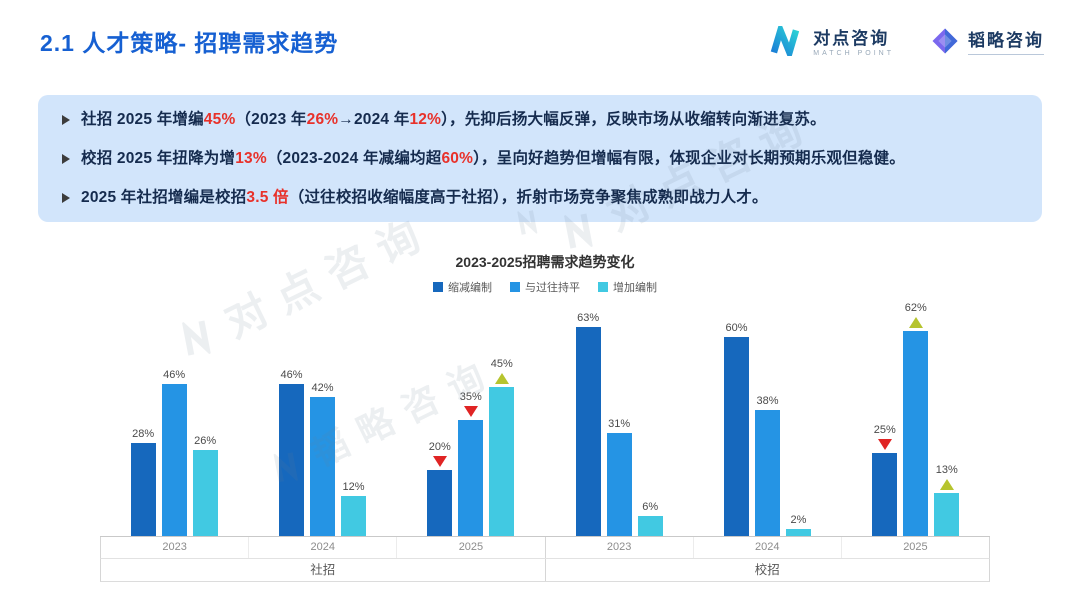  What do you see at coordinates (470, 397) in the screenshot?
I see `bar-value-label: 35%` at bounding box center [470, 397].